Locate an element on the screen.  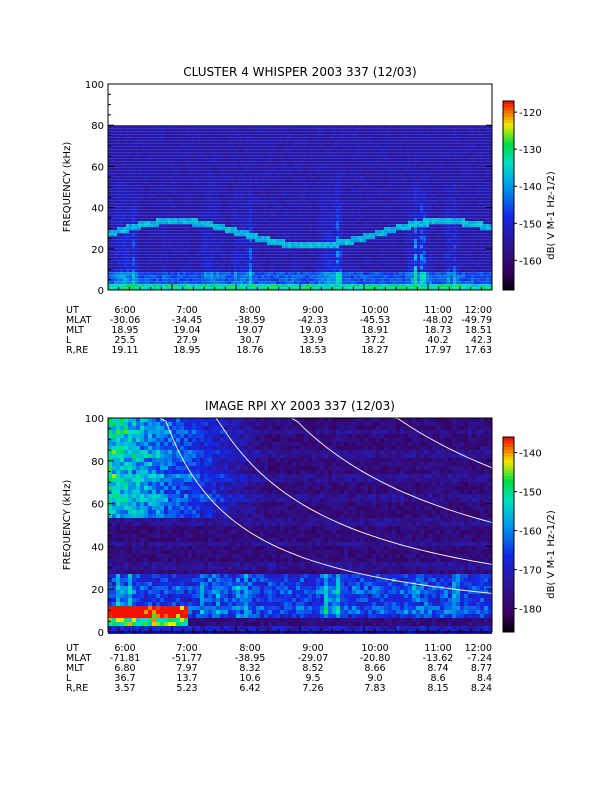
ephemeris-value: 11:00 is located at coordinates (437, 648).